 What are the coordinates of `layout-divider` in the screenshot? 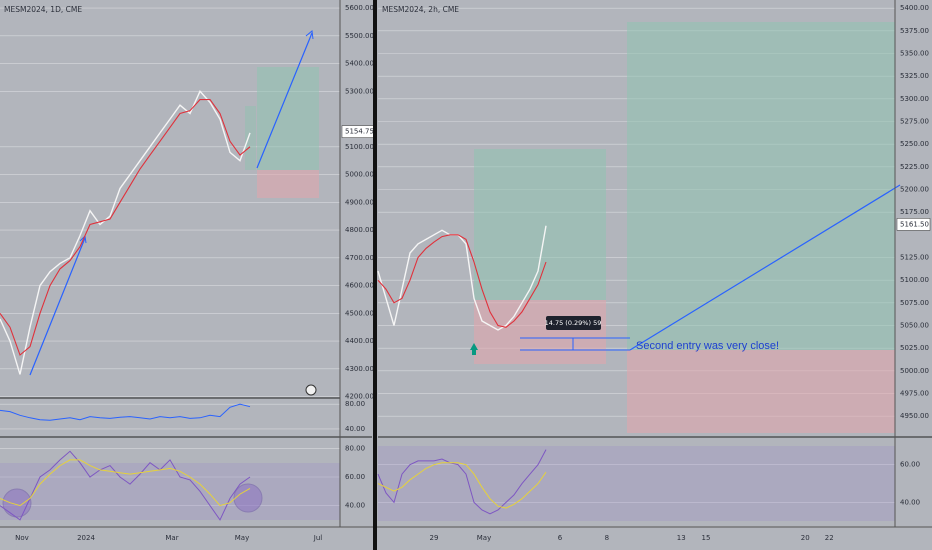 It's located at (375, 275).